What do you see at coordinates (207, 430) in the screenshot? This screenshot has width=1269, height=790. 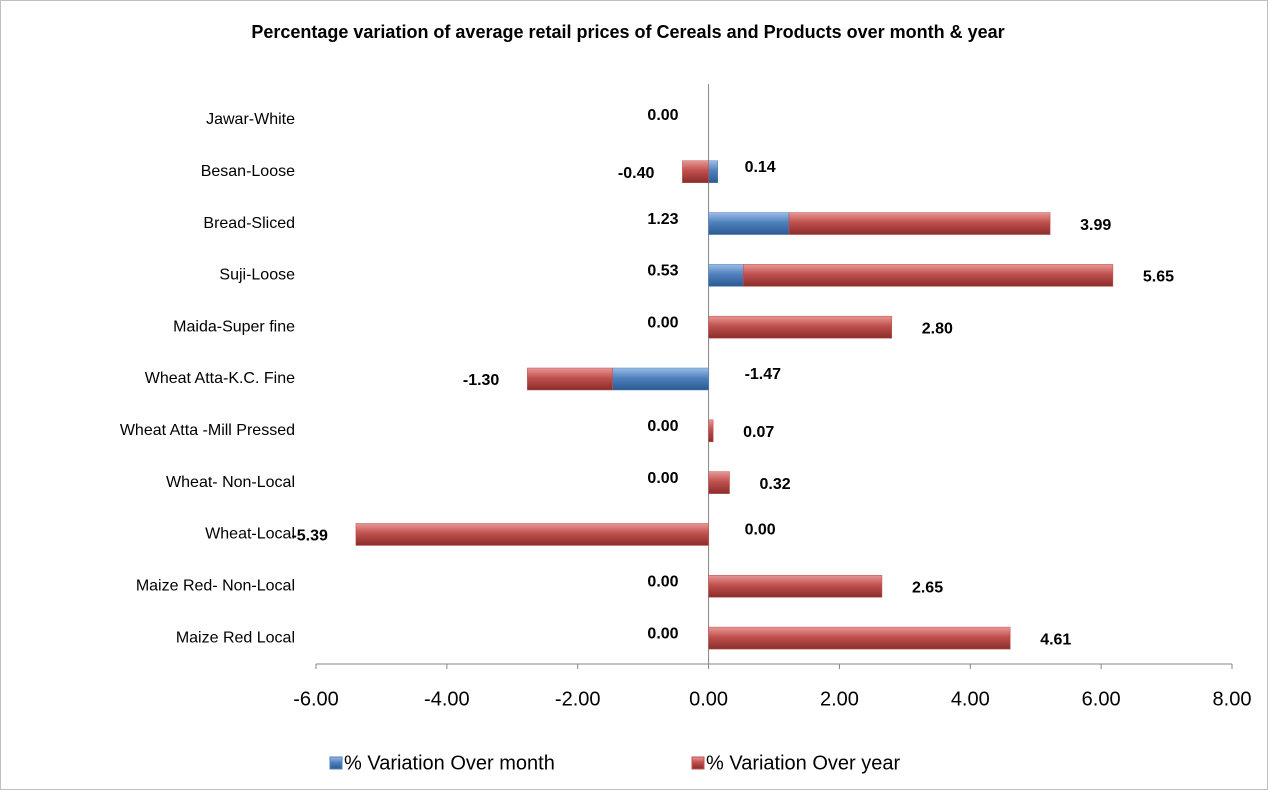 I see `y-tick-label: Wheat Atta -Mill Pressed` at bounding box center [207, 430].